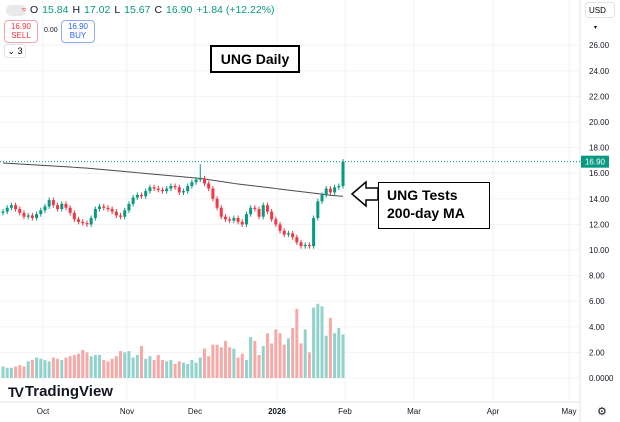 The height and width of the screenshot is (422, 620). What do you see at coordinates (195, 411) in the screenshot?
I see `x-tick-label: Dec` at bounding box center [195, 411].